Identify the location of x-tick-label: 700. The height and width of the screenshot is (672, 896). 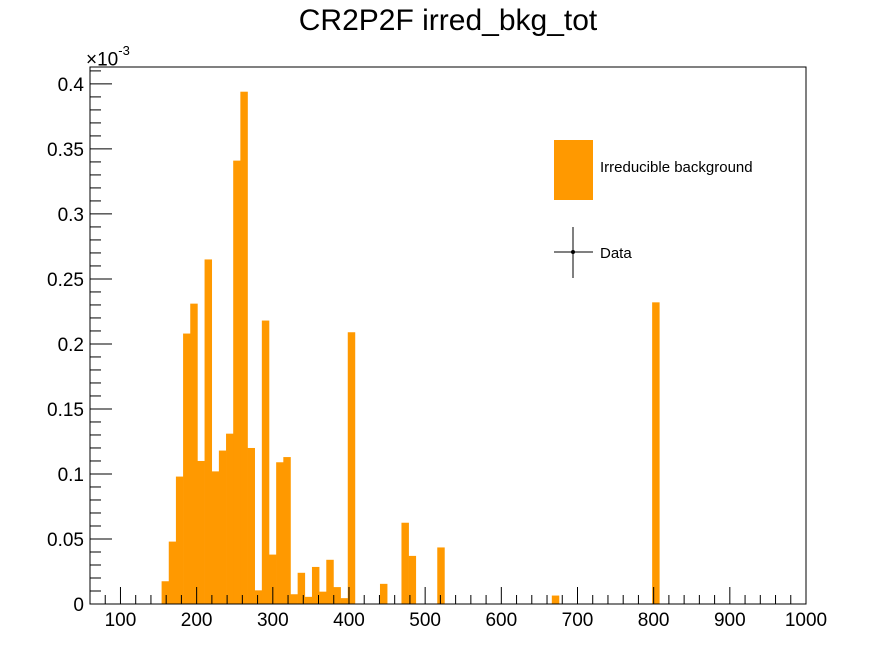
(578, 620).